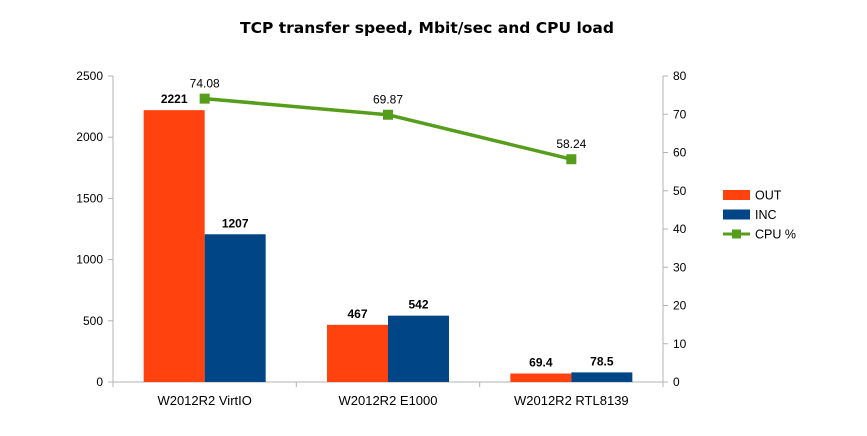  Describe the element at coordinates (93, 321) in the screenshot. I see `y-left-tick-label: 500` at that location.